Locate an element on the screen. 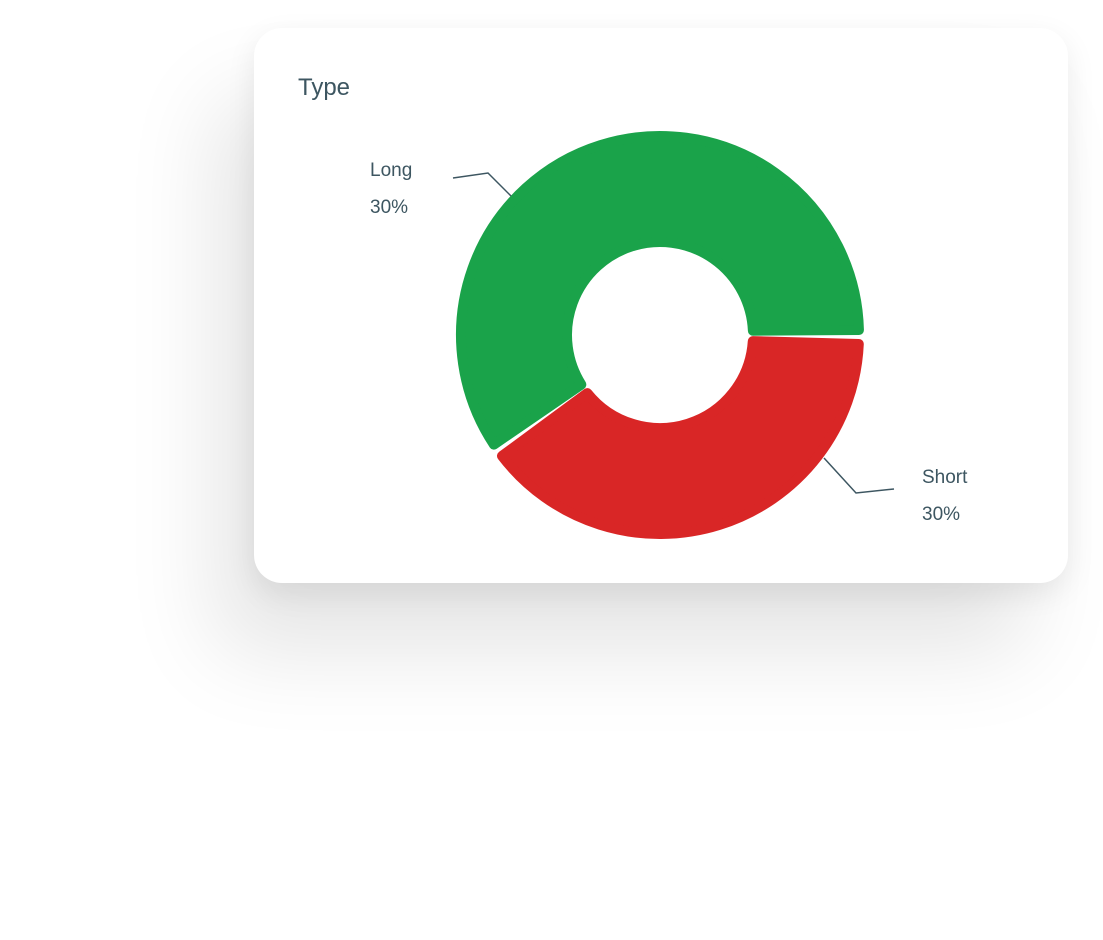  label-long-value: 30% is located at coordinates (389, 207).